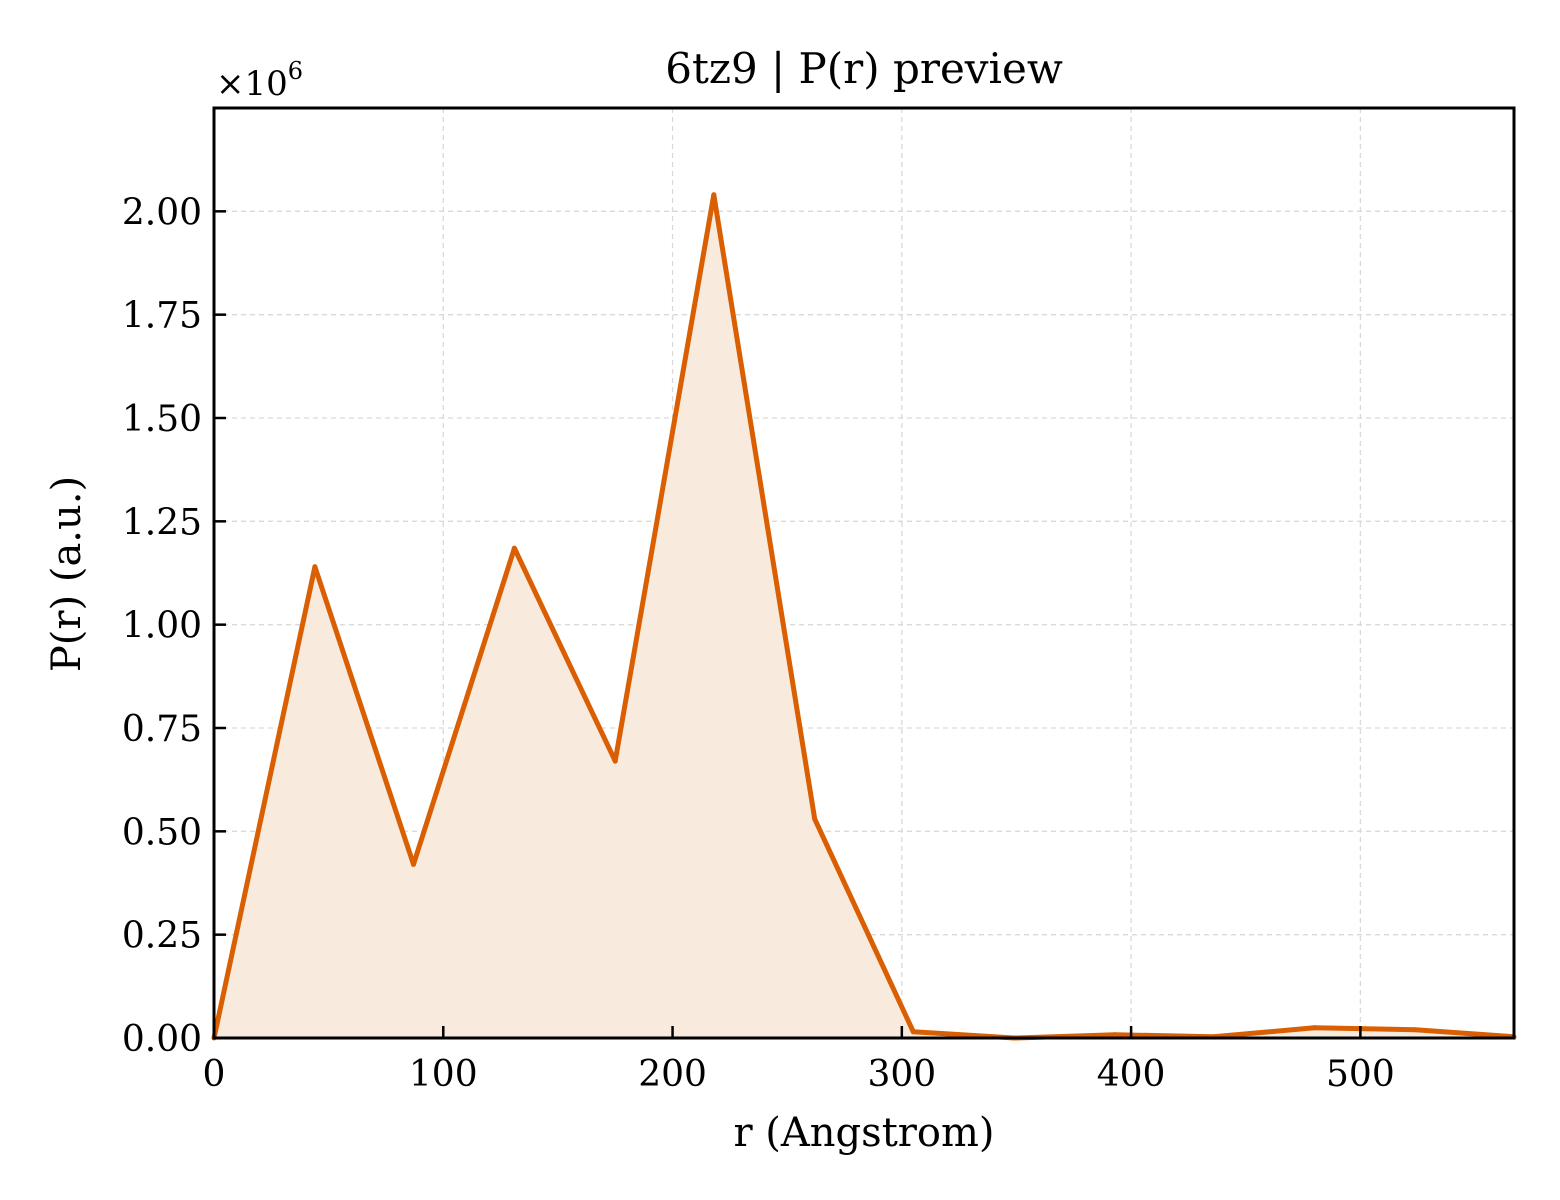  Describe the element at coordinates (162, 212) in the screenshot. I see `y-tick-label: 2.00` at that location.